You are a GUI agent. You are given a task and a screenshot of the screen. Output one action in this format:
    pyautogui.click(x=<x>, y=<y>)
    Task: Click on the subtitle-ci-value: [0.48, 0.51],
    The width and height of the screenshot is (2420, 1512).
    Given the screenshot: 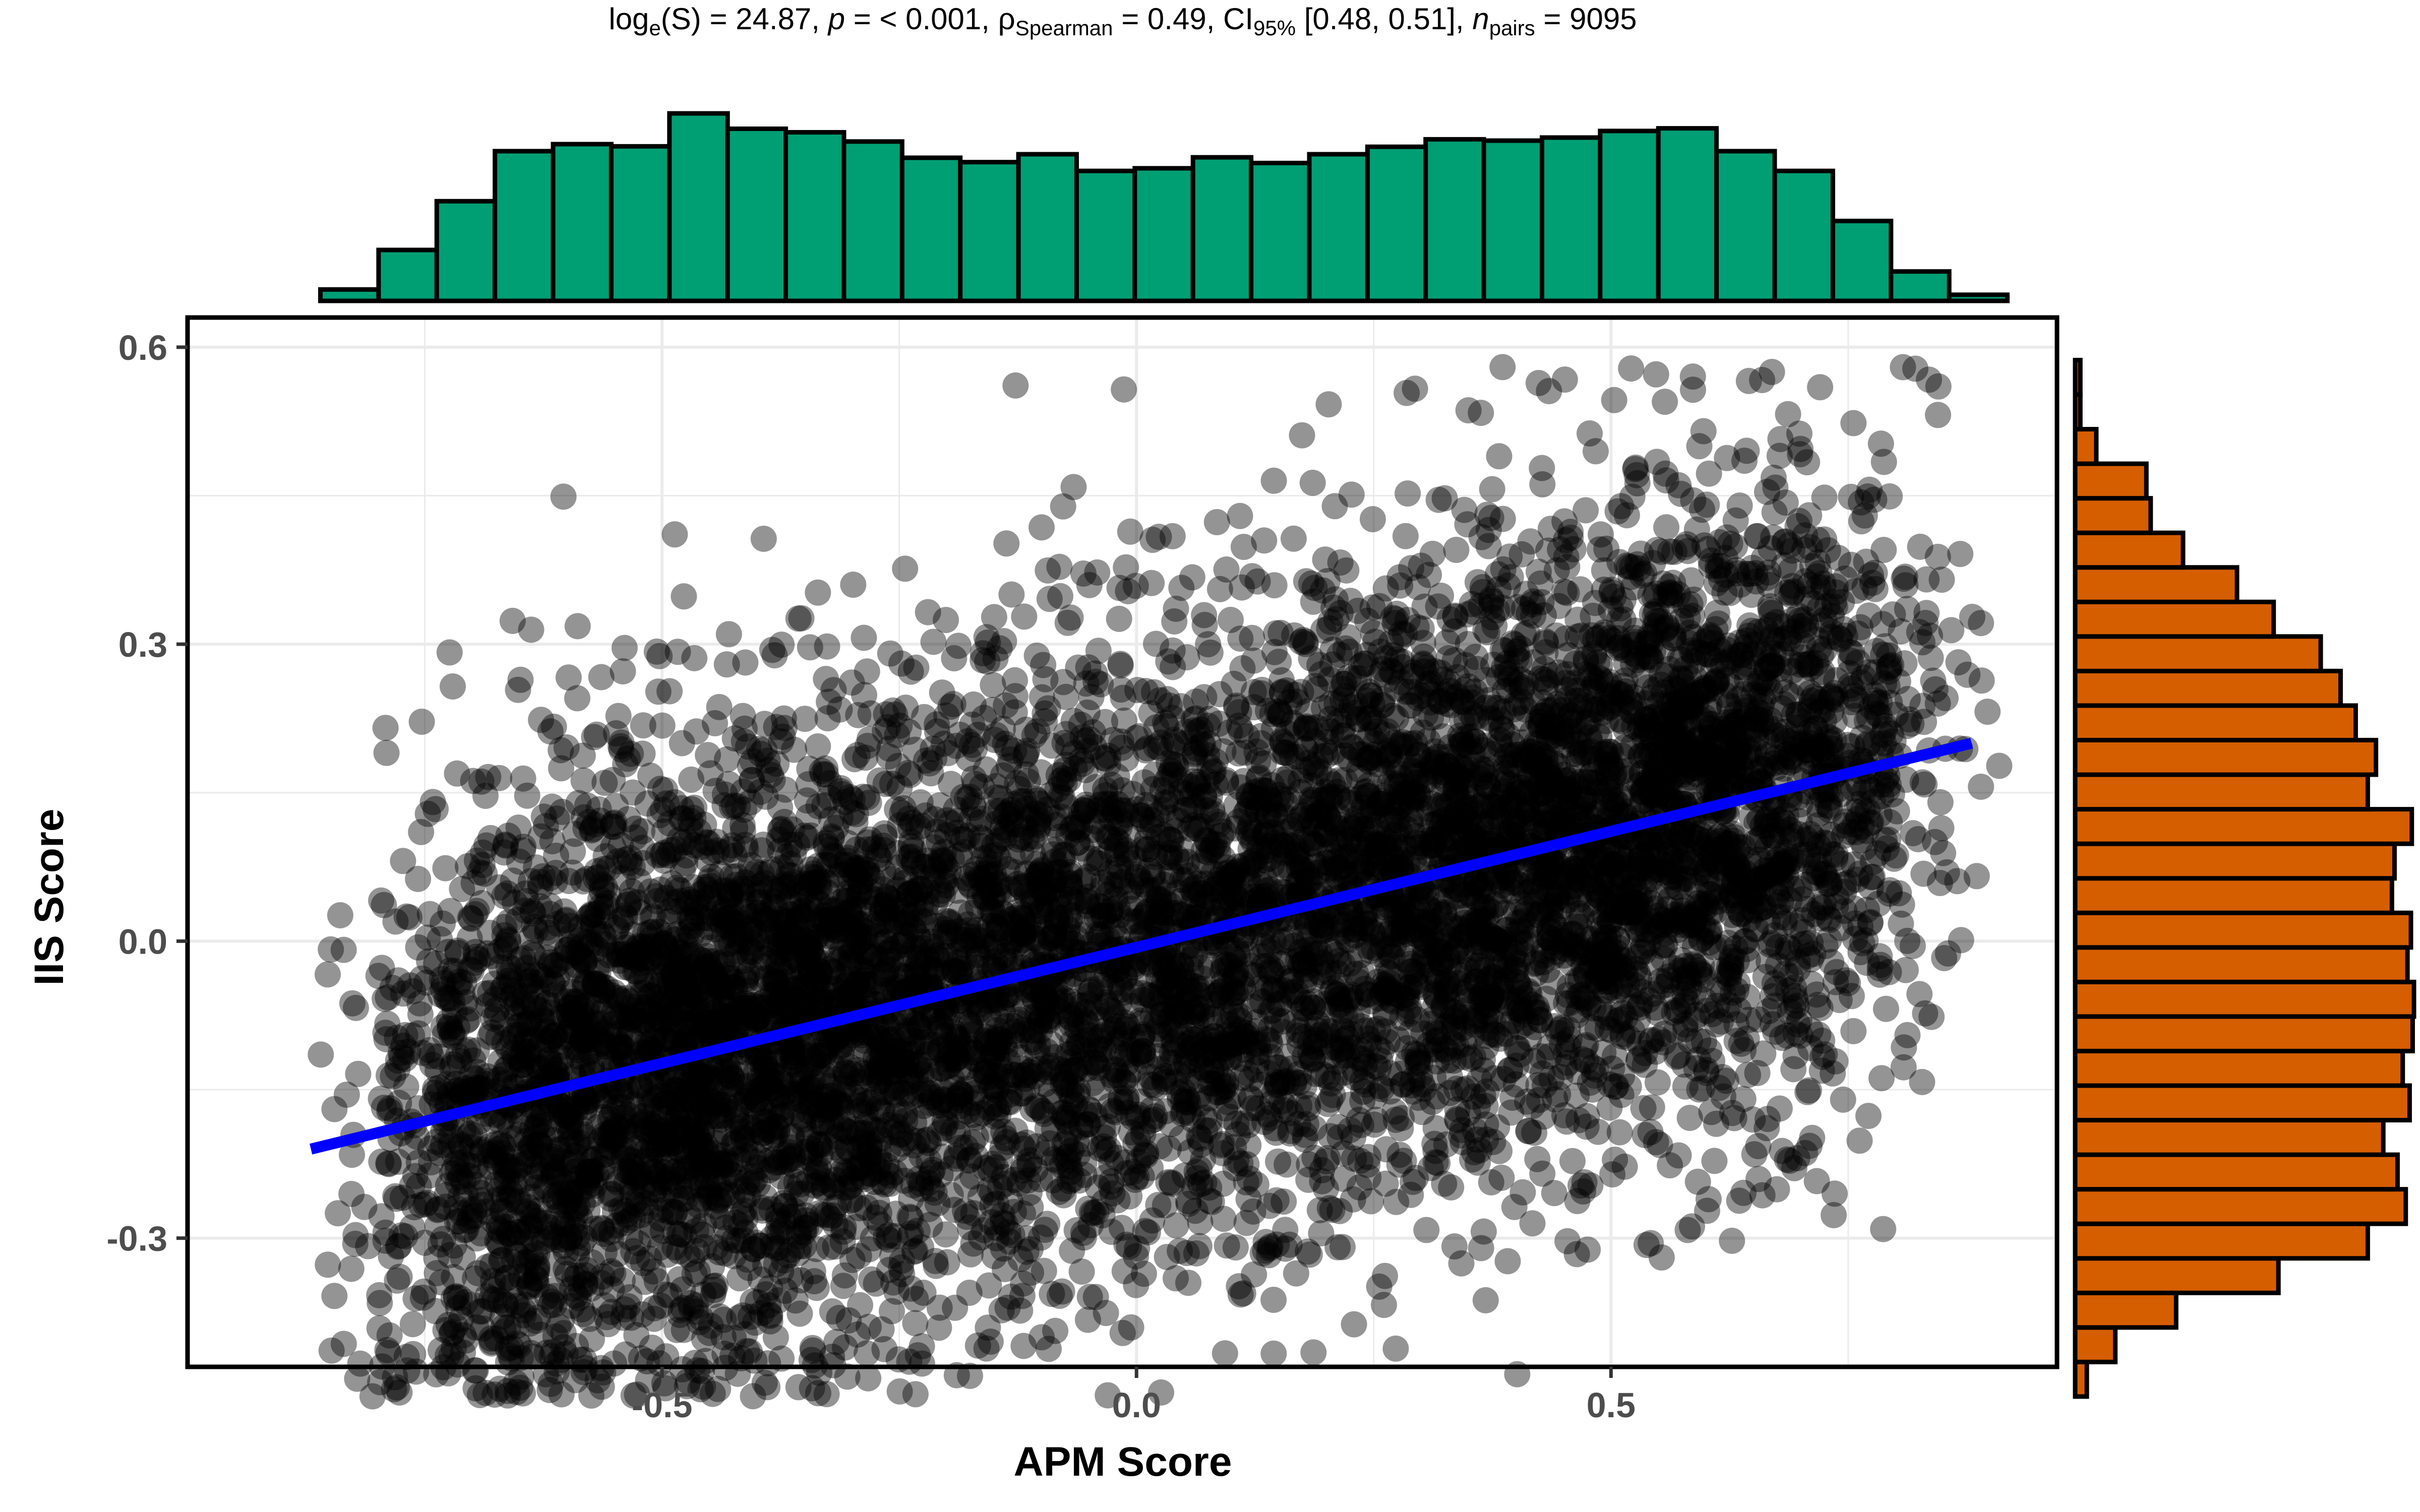 What is the action you would take?
    pyautogui.click(x=1384, y=19)
    